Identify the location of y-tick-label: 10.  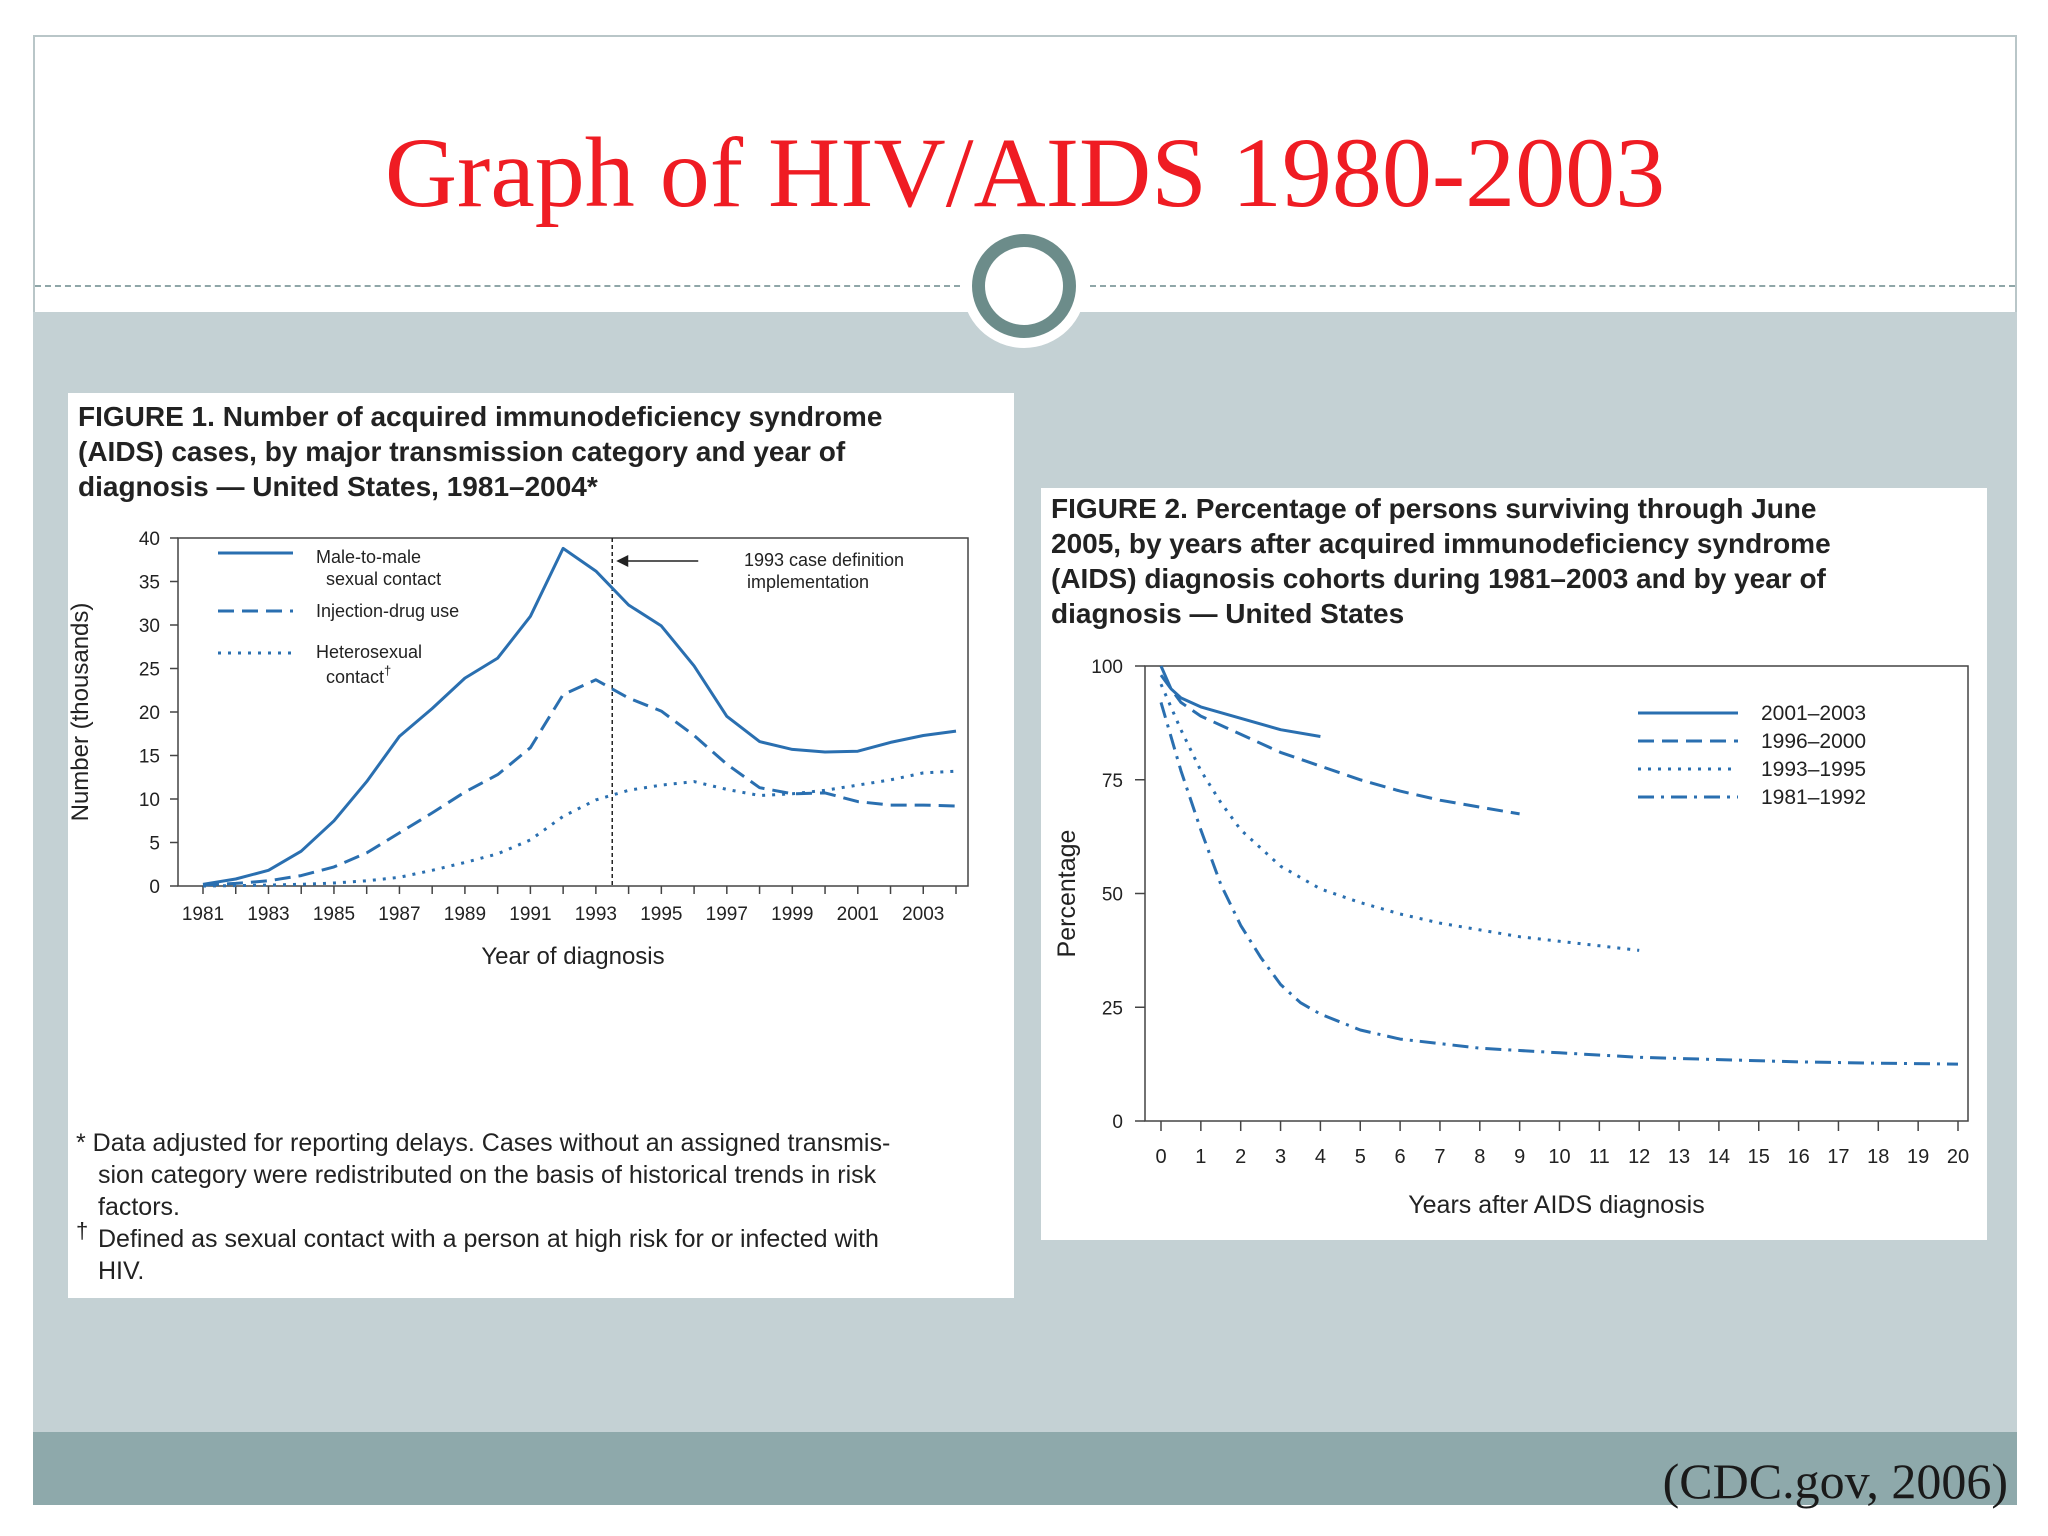
(149, 800).